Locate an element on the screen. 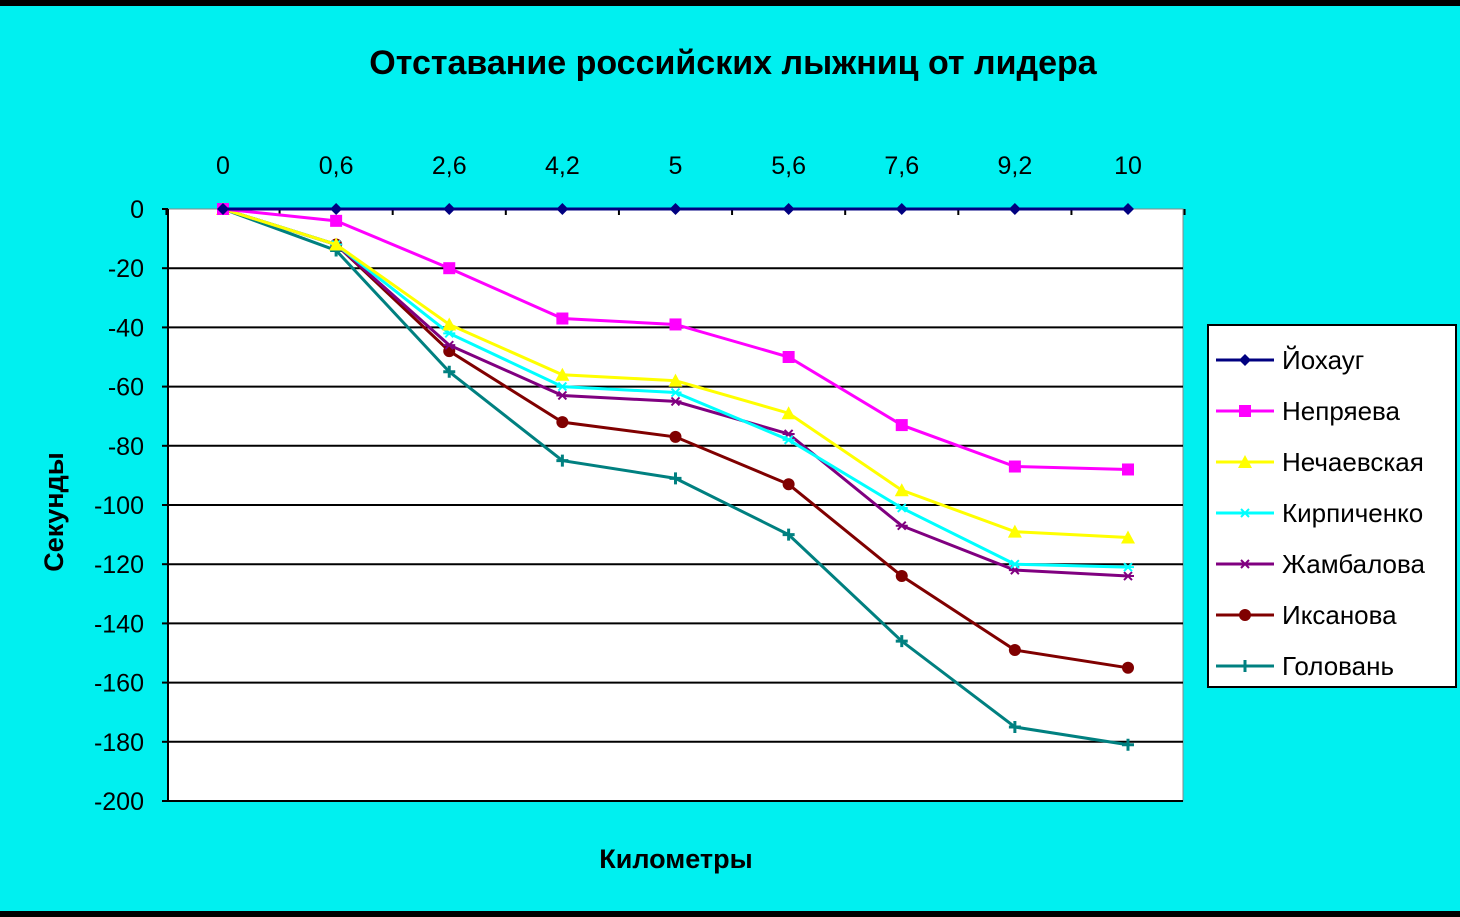  y-axis-ticks: 0 -20 -40 -60 -80 -100 -120 -140 -160 -180 -200 is located at coordinates (131, 506).